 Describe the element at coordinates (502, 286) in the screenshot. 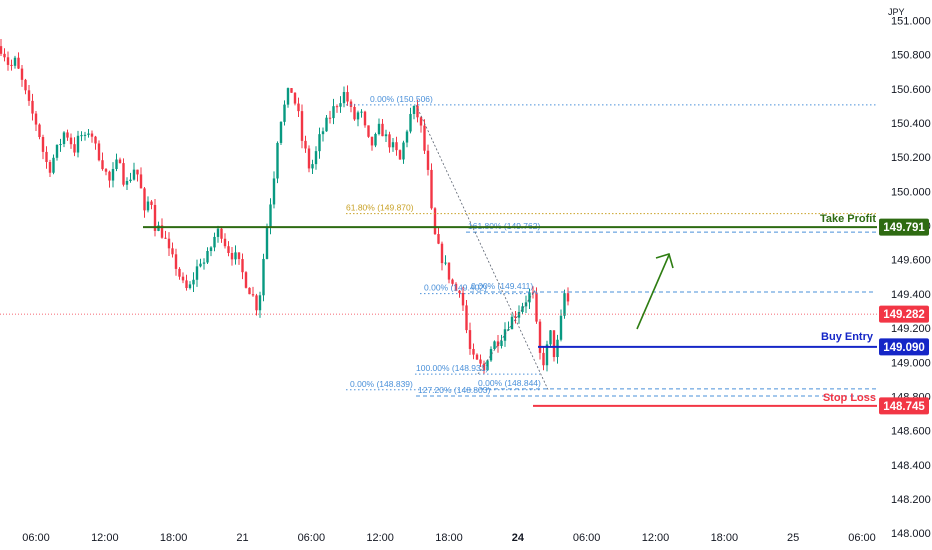

I see `fib-label: 0.00% (149.411)` at that location.